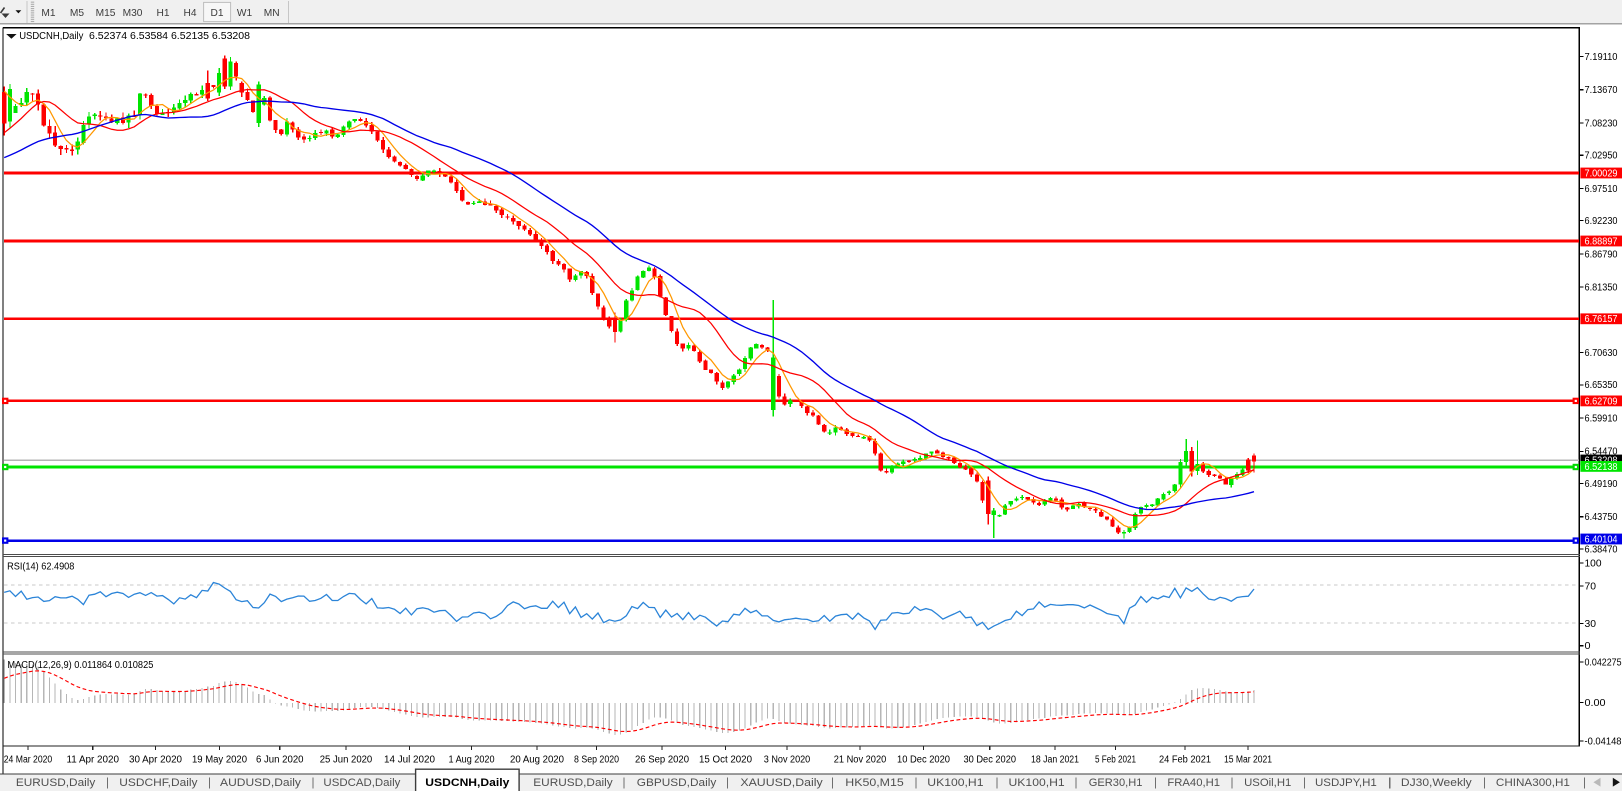 This screenshot has height=791, width=1622. Describe the element at coordinates (1602, 57) in the screenshot. I see `svg-text: 7.19110` at that location.